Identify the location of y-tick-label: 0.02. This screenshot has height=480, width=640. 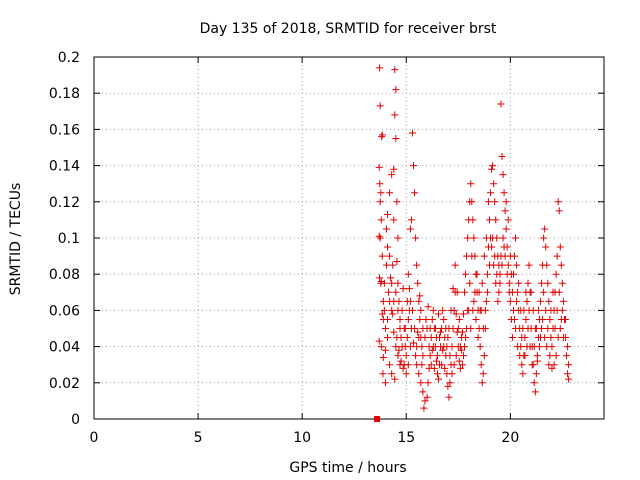
(64, 384).